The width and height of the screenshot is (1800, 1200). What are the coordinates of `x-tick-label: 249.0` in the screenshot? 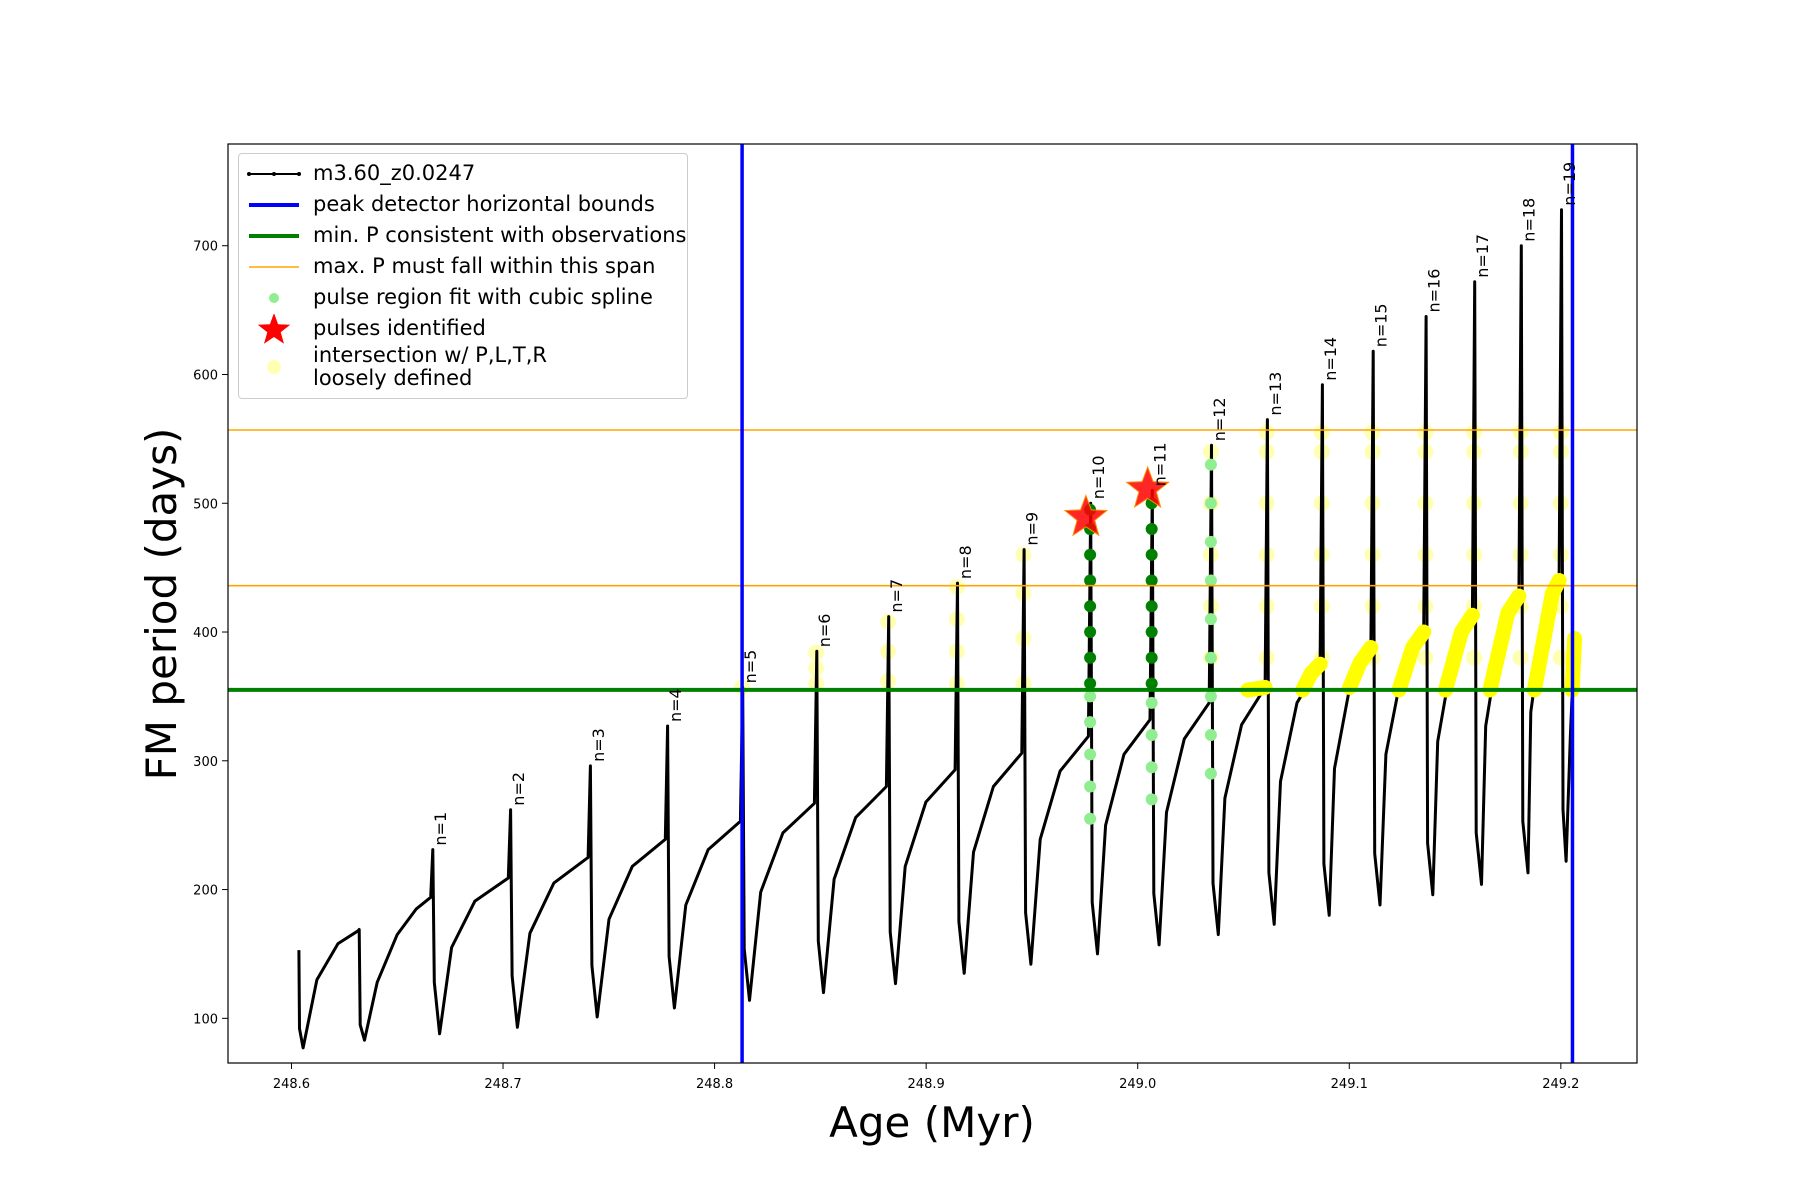 It's located at (1137, 1084).